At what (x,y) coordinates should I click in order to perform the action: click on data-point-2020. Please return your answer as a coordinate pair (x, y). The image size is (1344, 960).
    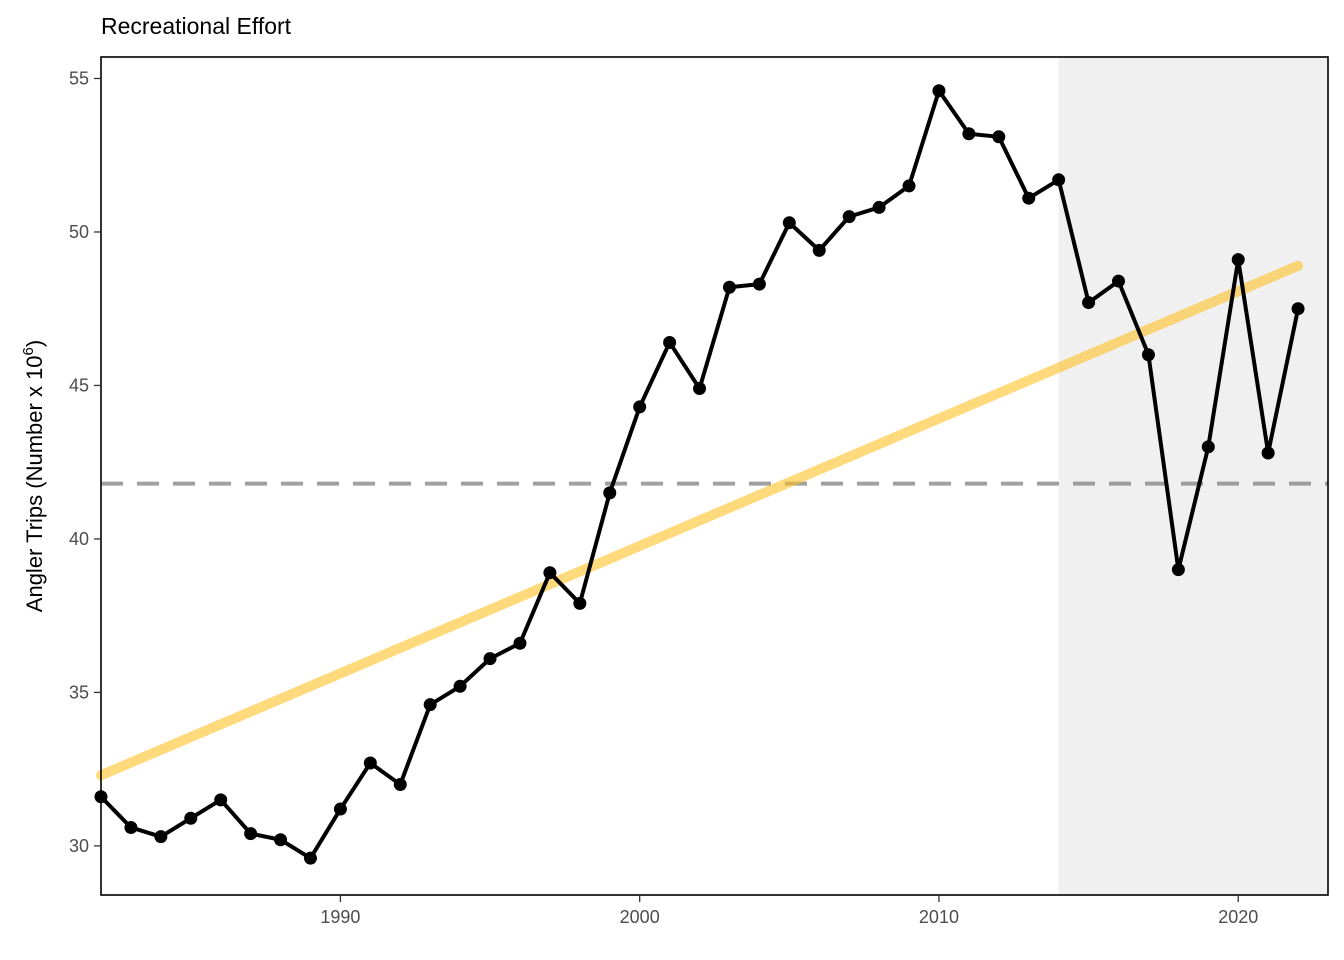
    Looking at the image, I should click on (1238, 260).